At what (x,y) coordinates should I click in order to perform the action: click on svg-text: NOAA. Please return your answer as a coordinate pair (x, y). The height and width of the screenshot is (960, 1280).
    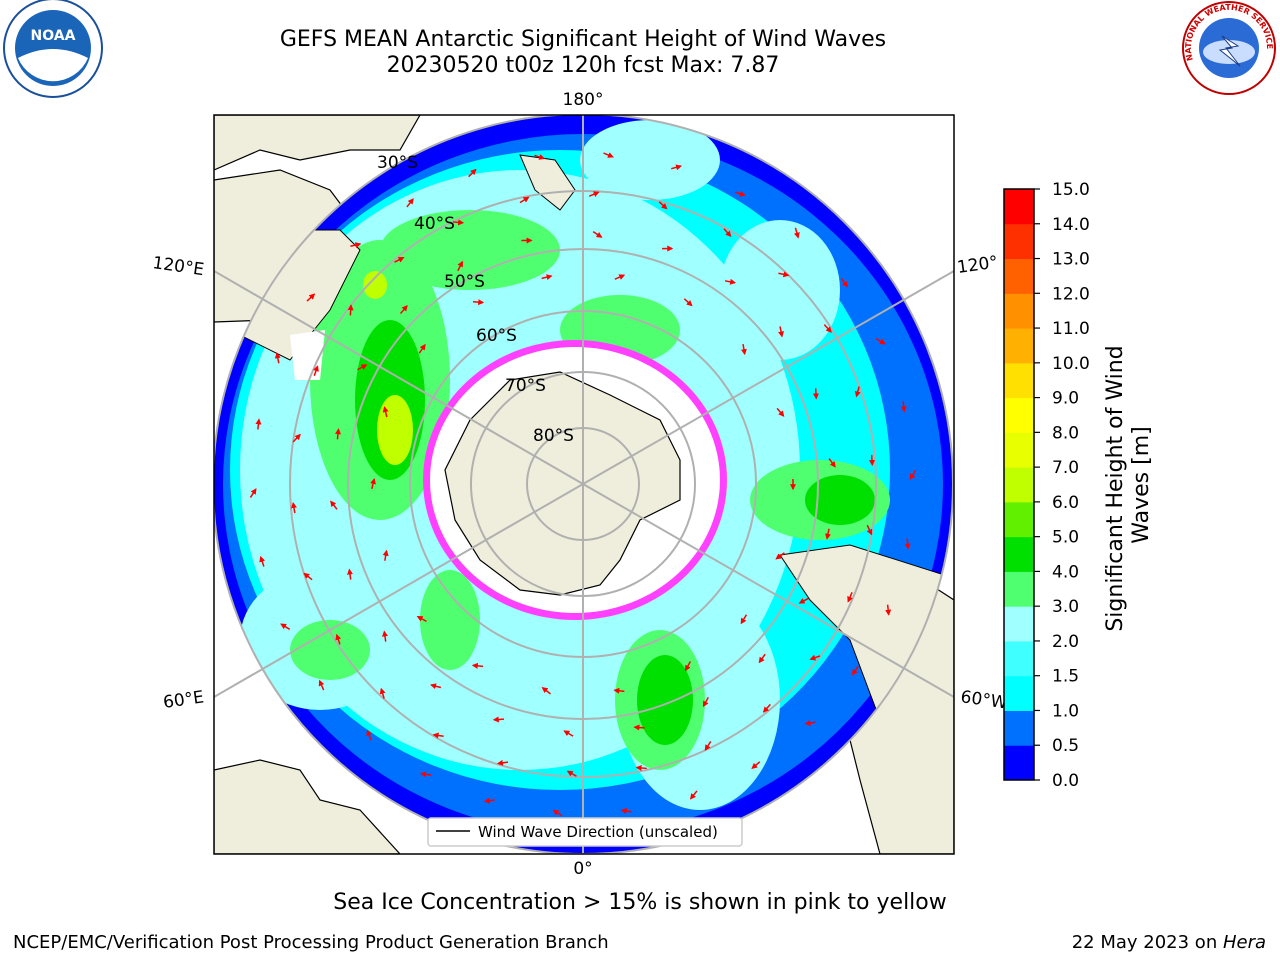
    Looking at the image, I should click on (53, 36).